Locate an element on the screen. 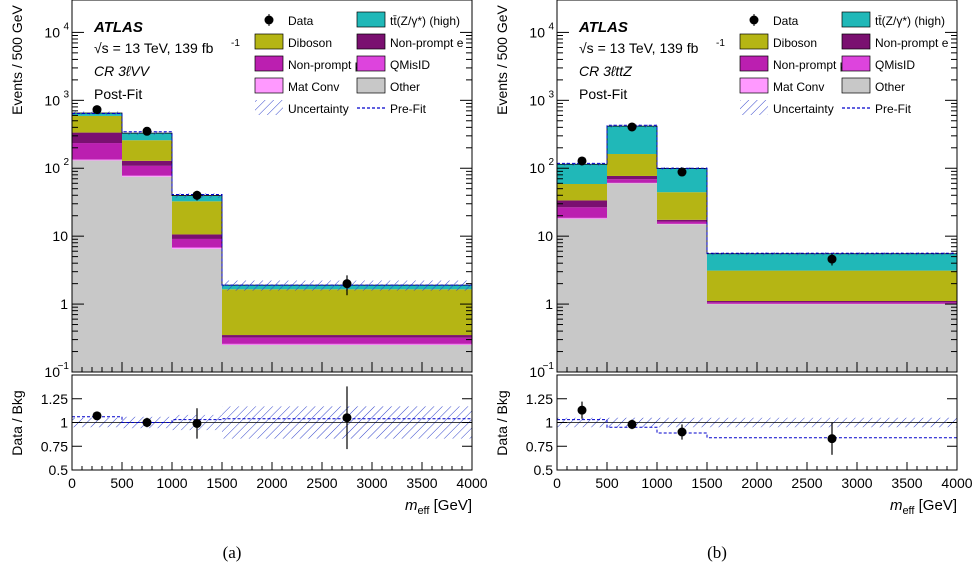  stack-bar-non-prompt--bin-2 is located at coordinates (682, 222).